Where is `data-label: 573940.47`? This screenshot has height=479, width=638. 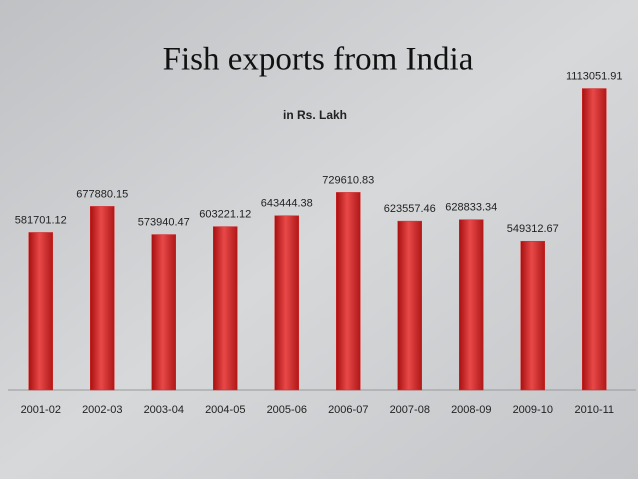 data-label: 573940.47 is located at coordinates (164, 222).